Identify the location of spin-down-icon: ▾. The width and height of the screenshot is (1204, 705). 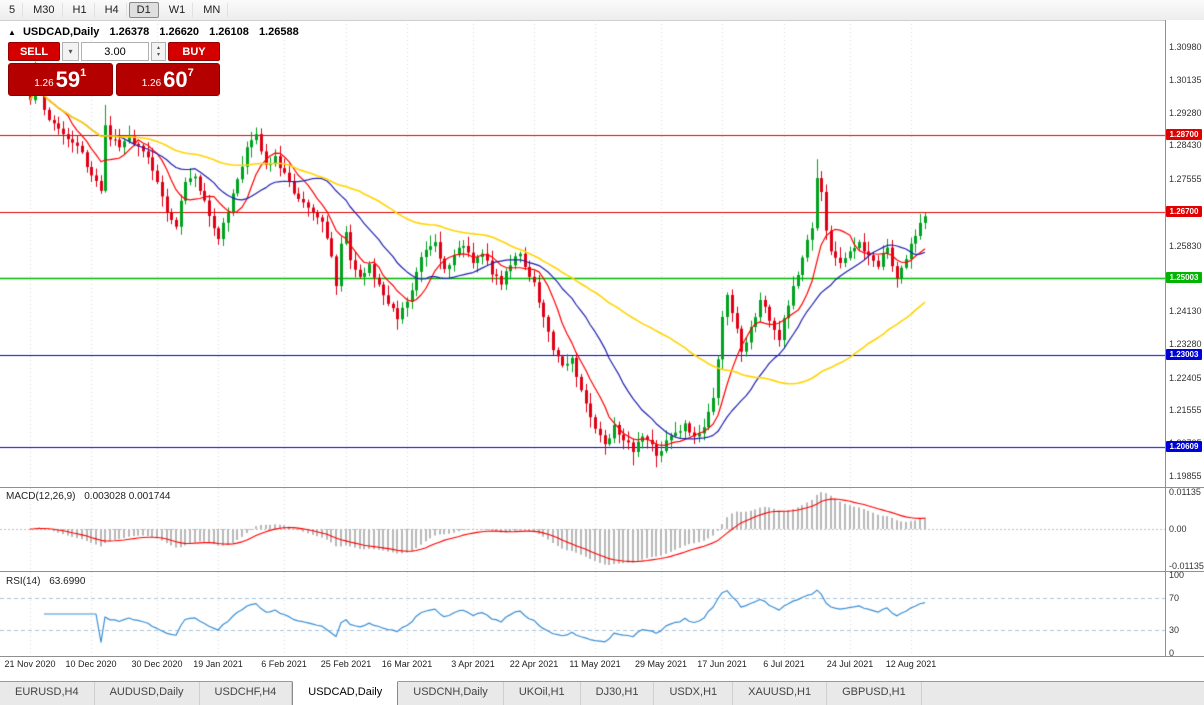
(158, 54).